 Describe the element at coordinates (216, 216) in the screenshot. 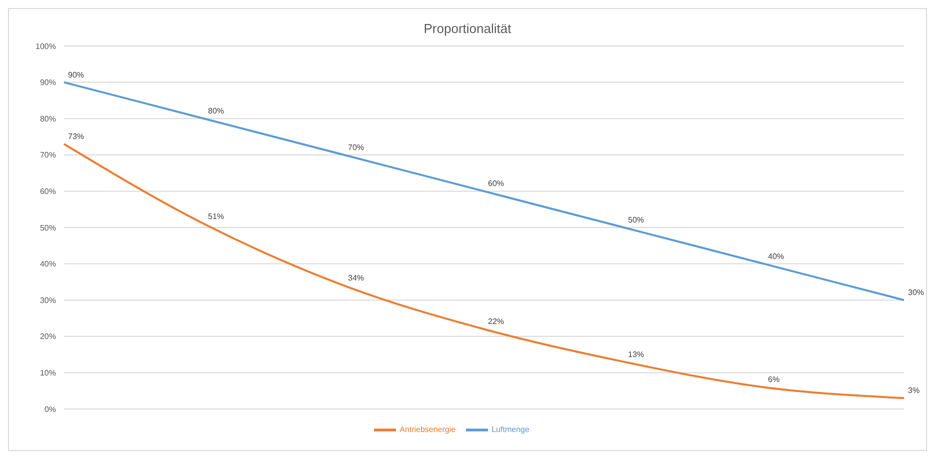

I see `data-label: 51%` at that location.